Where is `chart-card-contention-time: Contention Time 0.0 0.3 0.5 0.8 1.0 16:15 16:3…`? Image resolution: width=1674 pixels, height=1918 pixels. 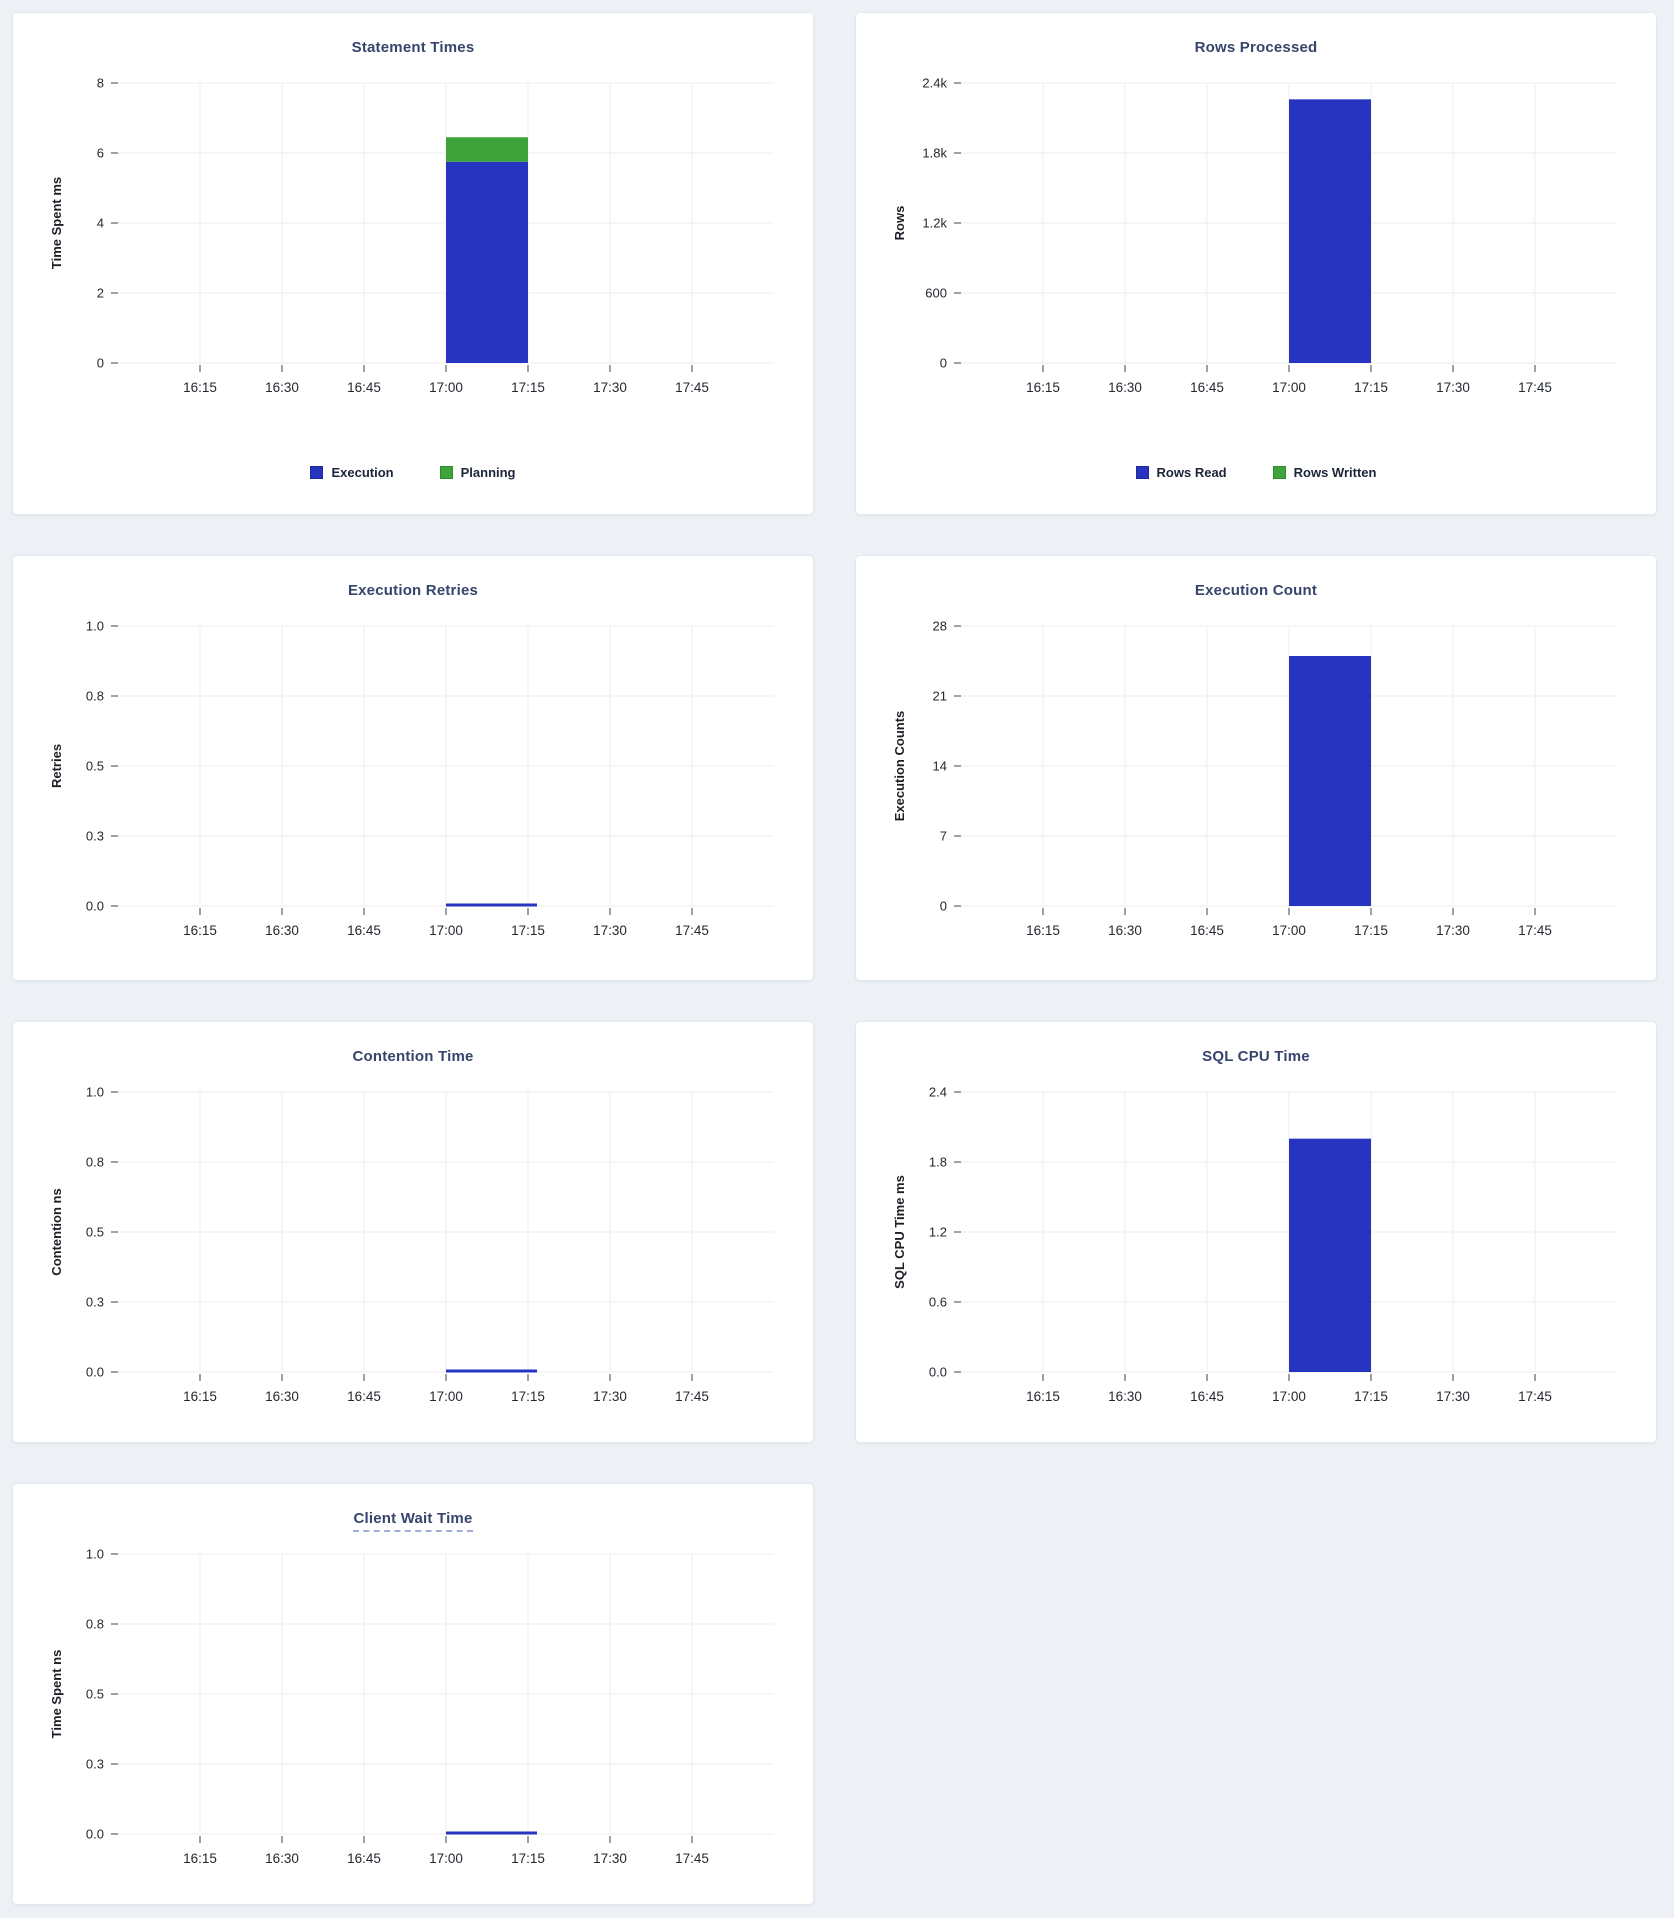
chart-card-contention-time: Contention Time 0.0 0.3 0.5 0.8 1.0 16:15 16:3… is located at coordinates (413, 1232).